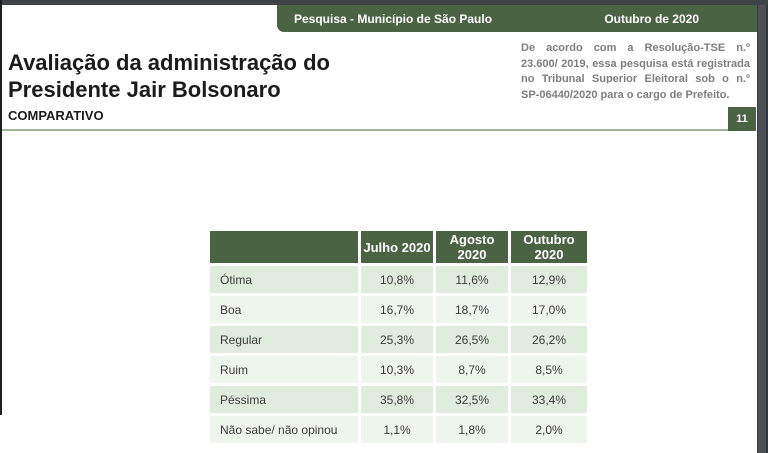  I want to click on disclaimer-line: no Tribunal Superior Eleitoral sob o n.º, so click(635, 80).